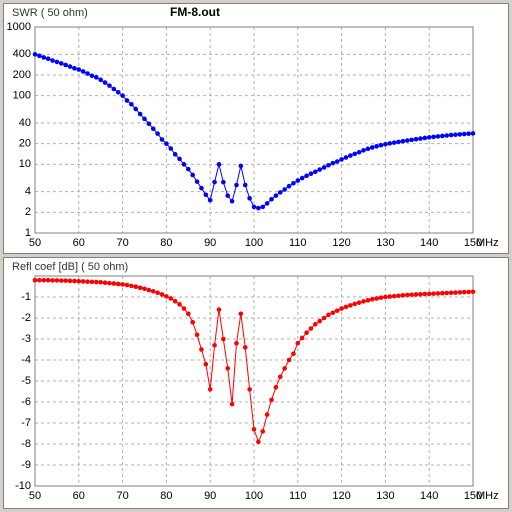 This screenshot has height=512, width=512. What do you see at coordinates (473, 243) in the screenshot?
I see `x-tick-label: 150` at bounding box center [473, 243].